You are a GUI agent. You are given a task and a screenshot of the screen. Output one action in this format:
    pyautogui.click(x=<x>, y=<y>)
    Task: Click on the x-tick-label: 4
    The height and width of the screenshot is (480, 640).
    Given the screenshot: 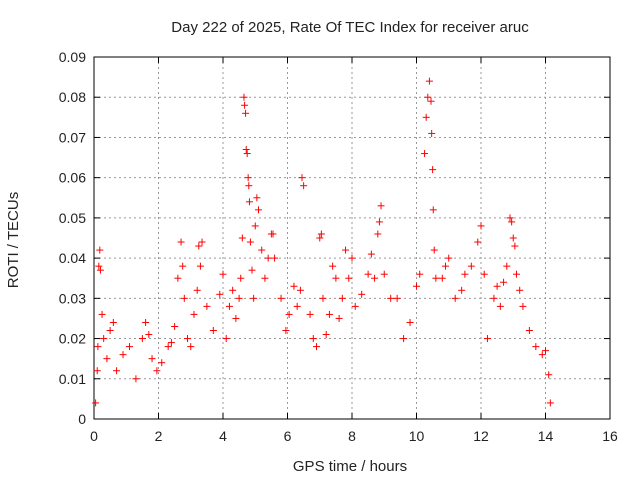 What is the action you would take?
    pyautogui.click(x=223, y=436)
    